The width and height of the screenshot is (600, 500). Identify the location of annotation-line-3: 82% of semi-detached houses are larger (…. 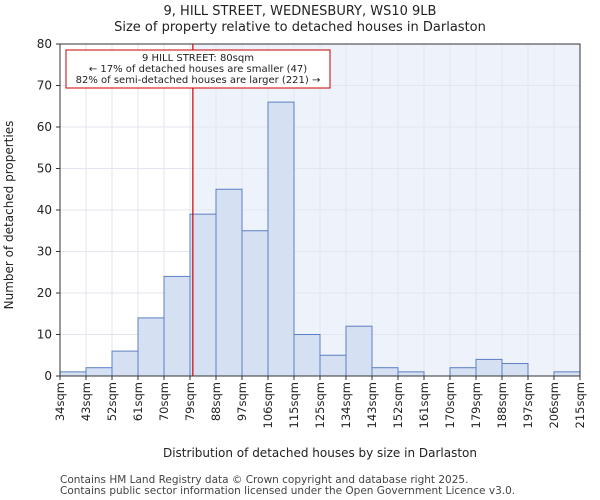
(198, 80).